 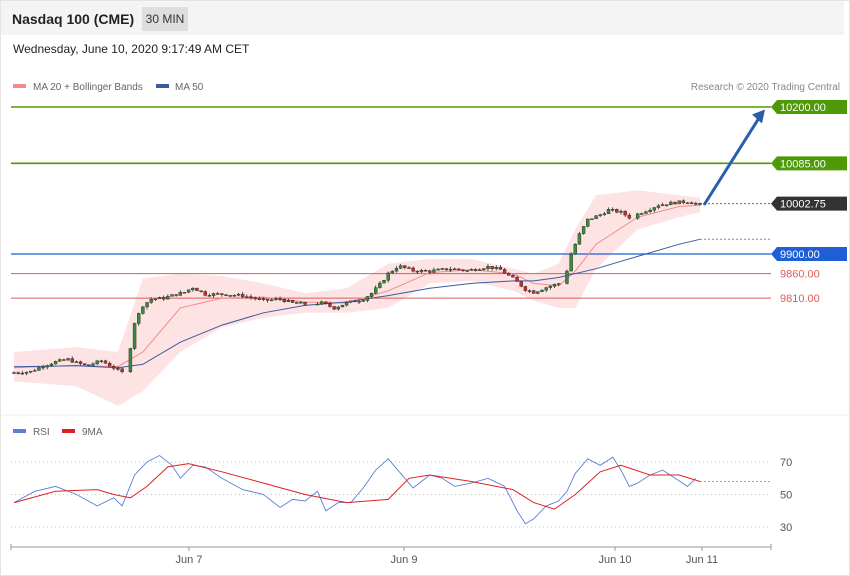 What do you see at coordinates (73, 19) in the screenshot?
I see `instrument-title: Nasdaq 100 (CME)` at bounding box center [73, 19].